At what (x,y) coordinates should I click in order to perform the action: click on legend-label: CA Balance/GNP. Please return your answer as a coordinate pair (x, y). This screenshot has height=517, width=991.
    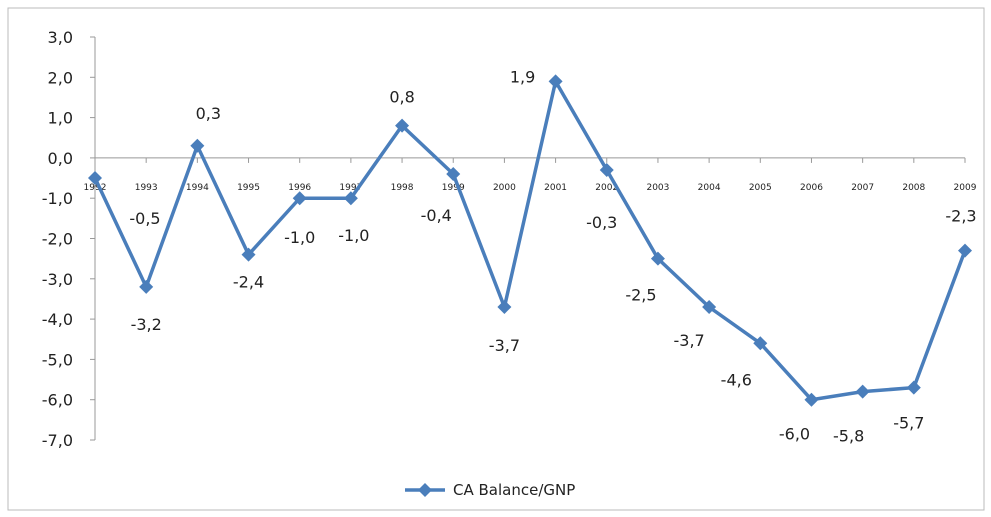
    Looking at the image, I should click on (514, 490).